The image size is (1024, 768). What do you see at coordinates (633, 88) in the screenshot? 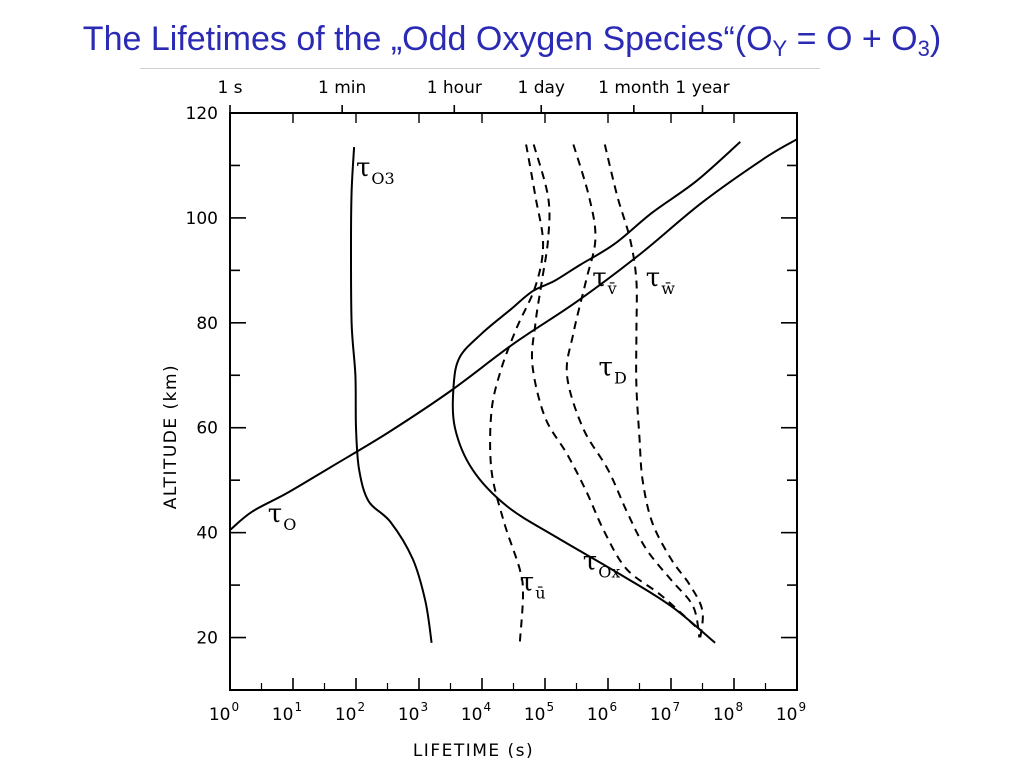
I see `top-axis-label: 1 month` at bounding box center [633, 88].